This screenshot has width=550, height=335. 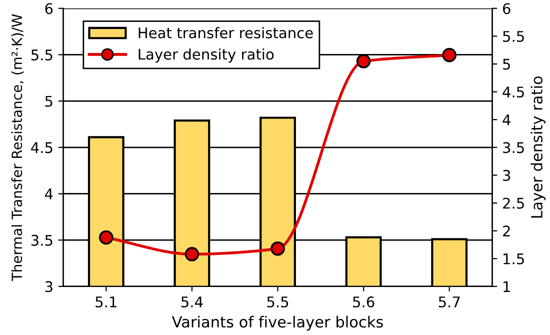 I want to click on y2-tick-label: 3.5, so click(x=513, y=148).